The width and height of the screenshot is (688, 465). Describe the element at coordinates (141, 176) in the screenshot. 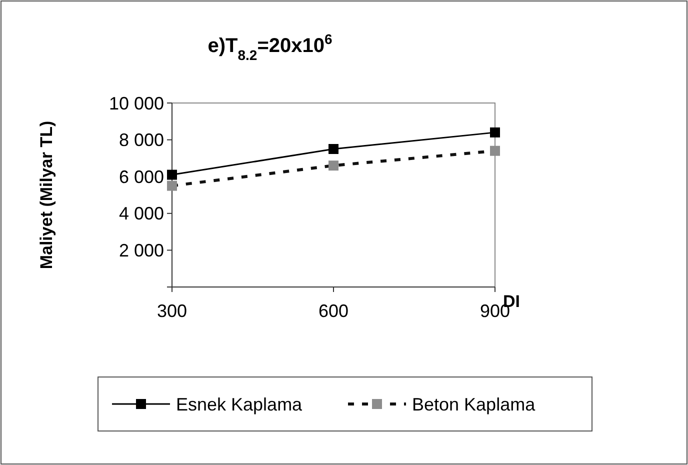

I see `y-tick-label: 6 000` at that location.